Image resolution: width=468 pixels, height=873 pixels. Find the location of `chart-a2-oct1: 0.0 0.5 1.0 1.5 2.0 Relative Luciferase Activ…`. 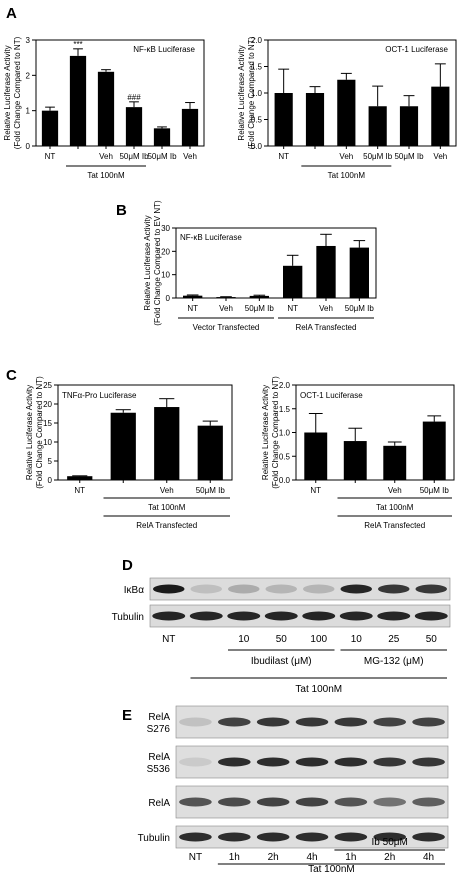

chart-a2-oct1: 0.0 0.5 1.0 1.5 2.0 Relative Luciferase Activ… is located at coordinates (347, 108).